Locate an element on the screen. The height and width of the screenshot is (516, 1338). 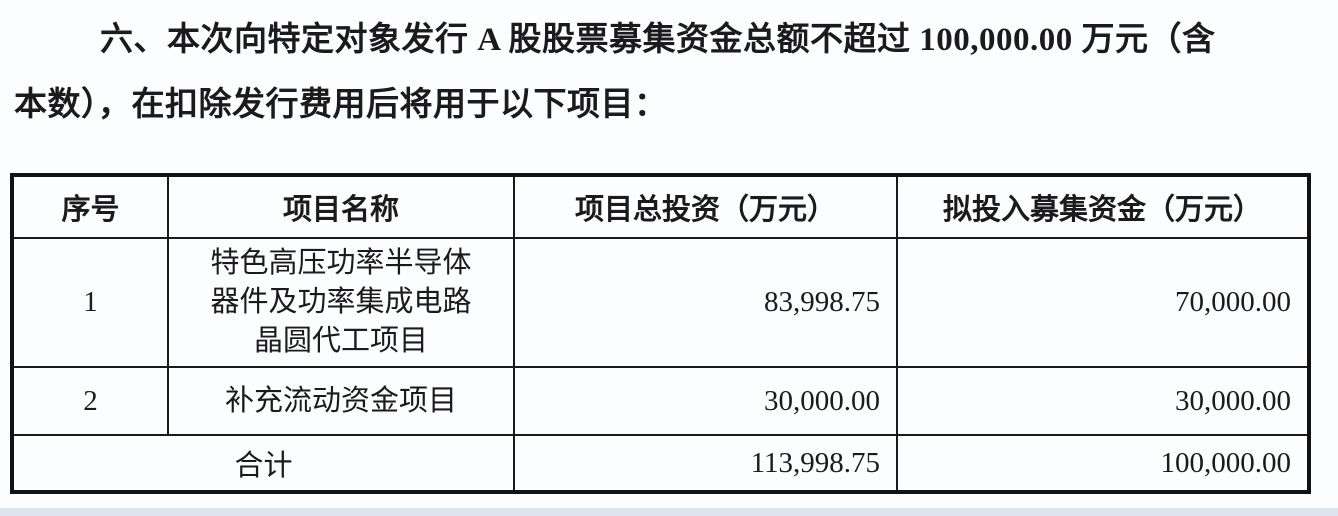
cell-total-investment: 83,998.75 is located at coordinates (705, 302).